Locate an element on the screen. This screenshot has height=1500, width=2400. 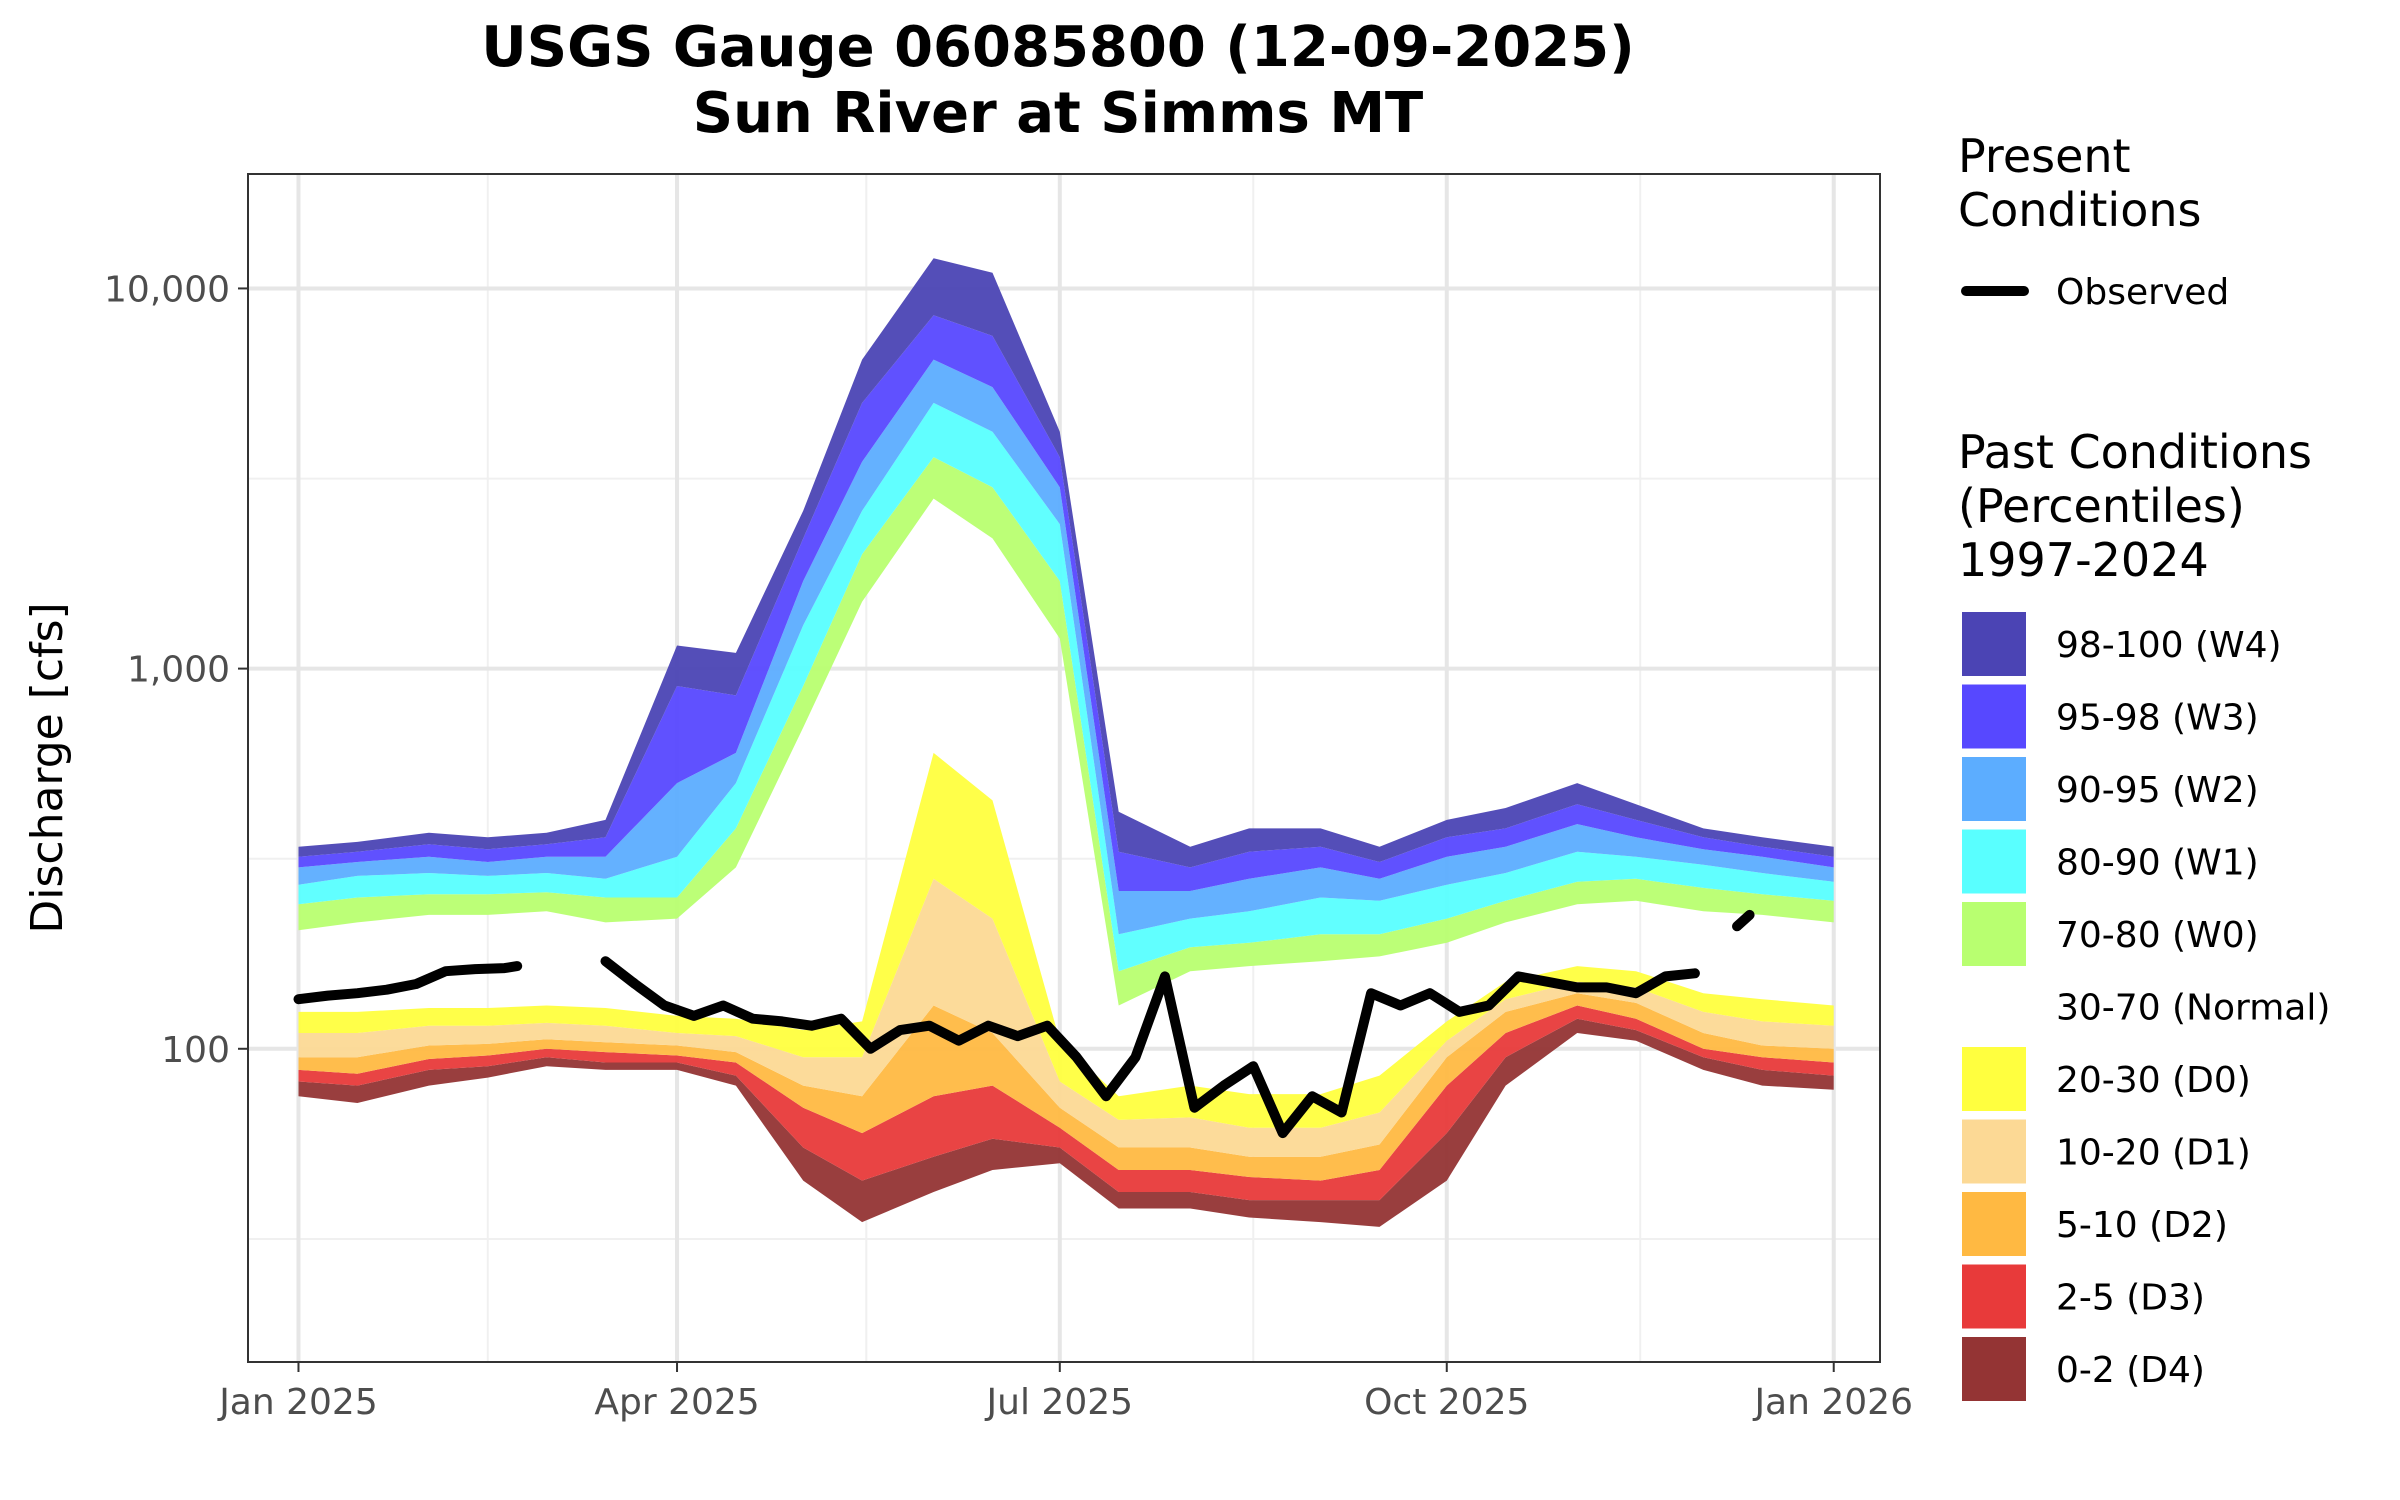
chart-subtitle: Sun River at Simms MT is located at coordinates (1058, 113).